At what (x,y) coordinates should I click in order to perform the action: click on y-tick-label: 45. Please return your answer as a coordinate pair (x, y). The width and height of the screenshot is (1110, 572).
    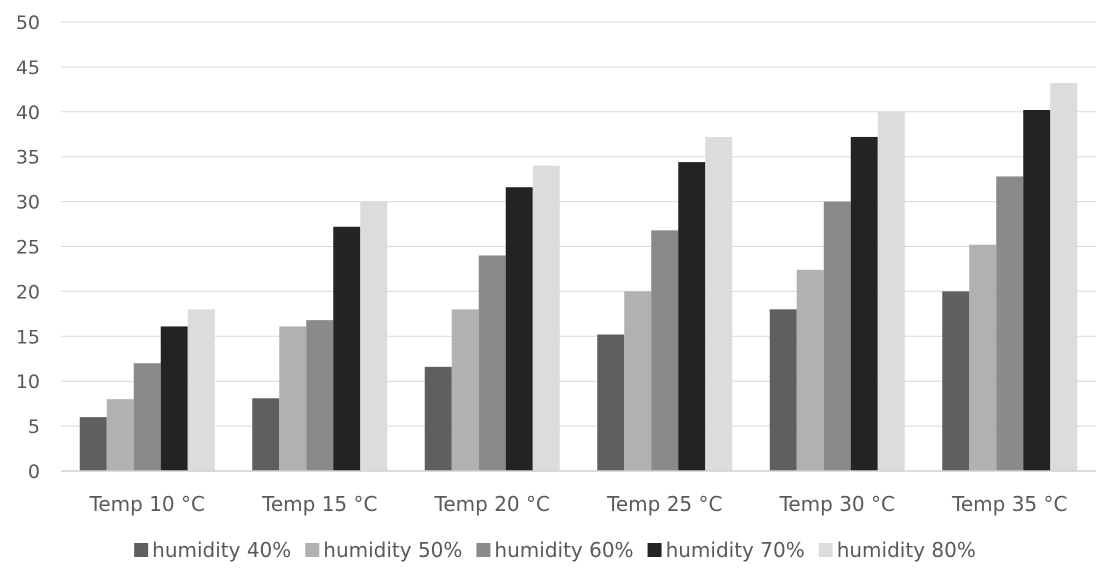
    Looking at the image, I should click on (28, 68).